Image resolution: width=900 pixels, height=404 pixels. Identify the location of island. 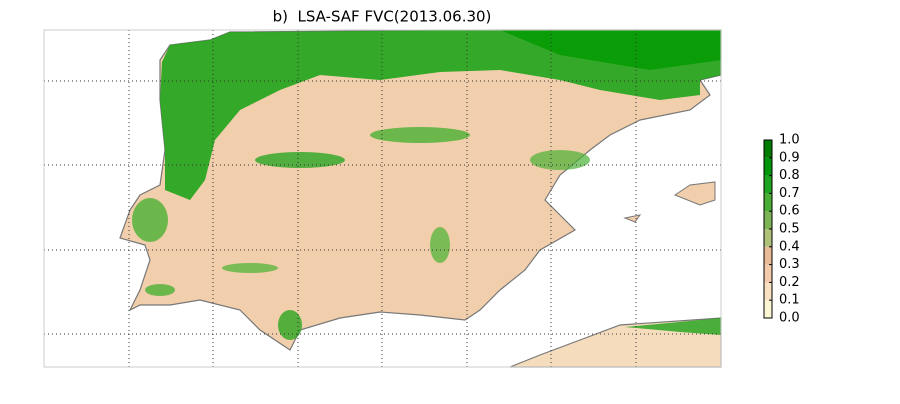
(632, 218).